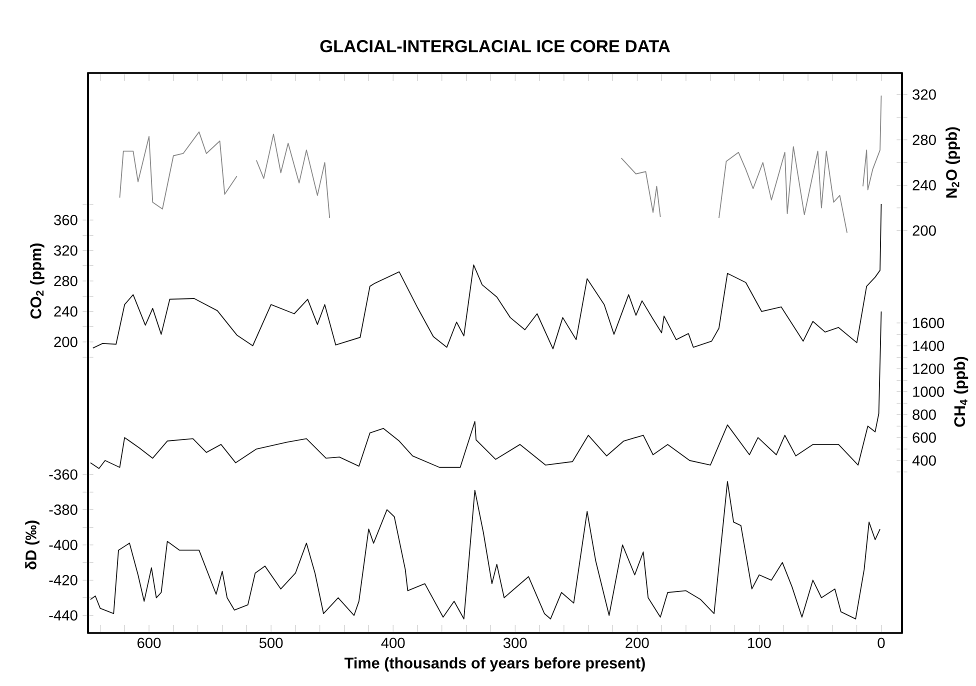 The height and width of the screenshot is (686, 976). What do you see at coordinates (66, 220) in the screenshot?
I see `y-tick-label: 360` at bounding box center [66, 220].